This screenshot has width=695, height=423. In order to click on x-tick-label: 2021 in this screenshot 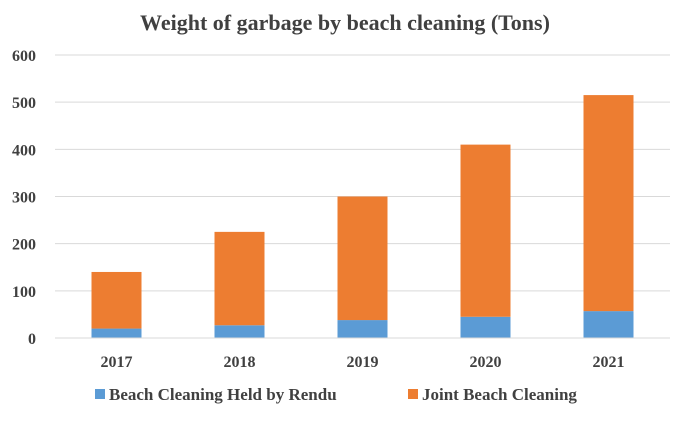, I will do `click(609, 362)`.